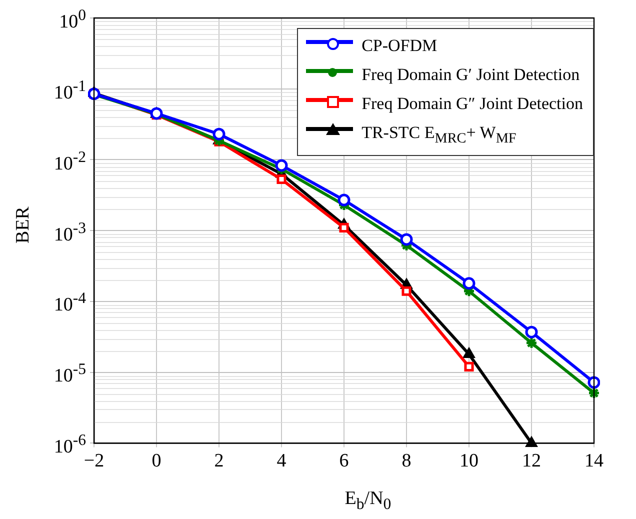 The image size is (636, 519). I want to click on y-tick-label: 10$^{-5}$, so click(70, 374).